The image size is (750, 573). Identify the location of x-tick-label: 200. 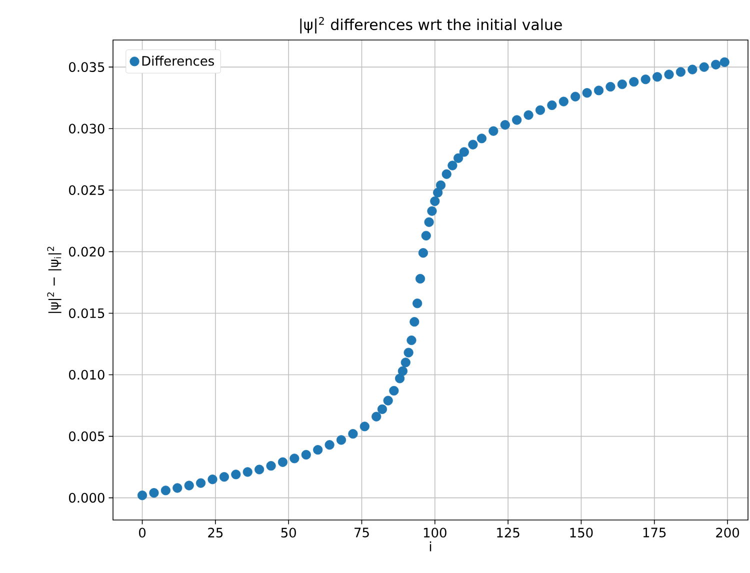
(728, 533).